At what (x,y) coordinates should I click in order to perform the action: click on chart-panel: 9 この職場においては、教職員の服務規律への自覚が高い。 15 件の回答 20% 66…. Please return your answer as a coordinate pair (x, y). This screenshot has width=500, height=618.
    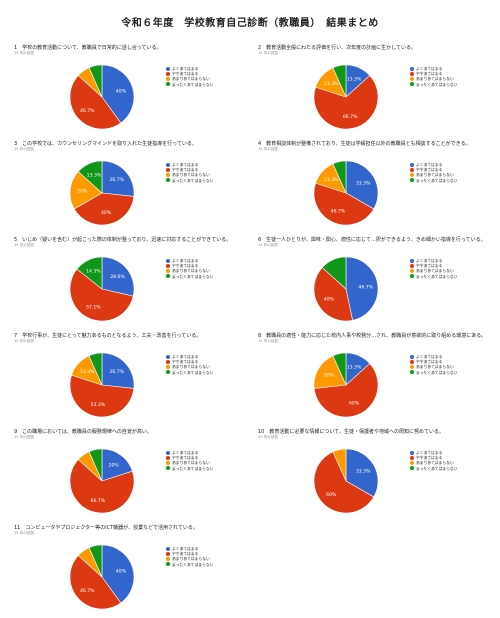
    Looking at the image, I should click on (134, 475).